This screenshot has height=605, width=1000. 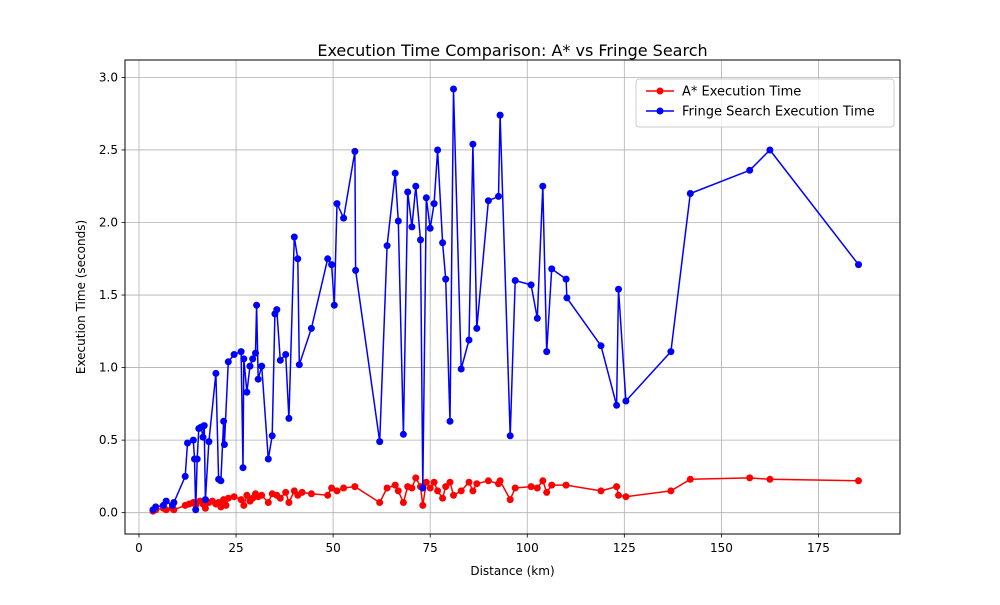 What do you see at coordinates (81, 297) in the screenshot?
I see `y-axis-label: Execution Time (seconds)` at bounding box center [81, 297].